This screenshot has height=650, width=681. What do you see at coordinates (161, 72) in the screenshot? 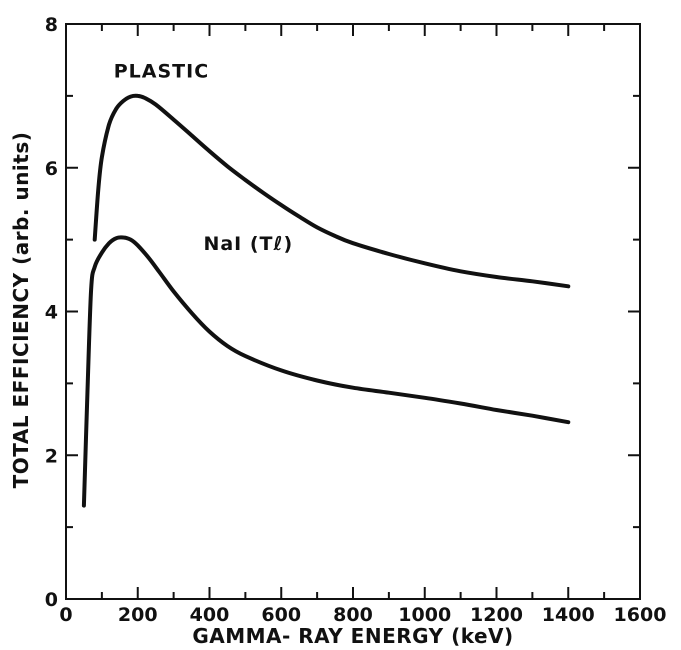
I see `series-label-0: PLASTIC` at bounding box center [161, 72].